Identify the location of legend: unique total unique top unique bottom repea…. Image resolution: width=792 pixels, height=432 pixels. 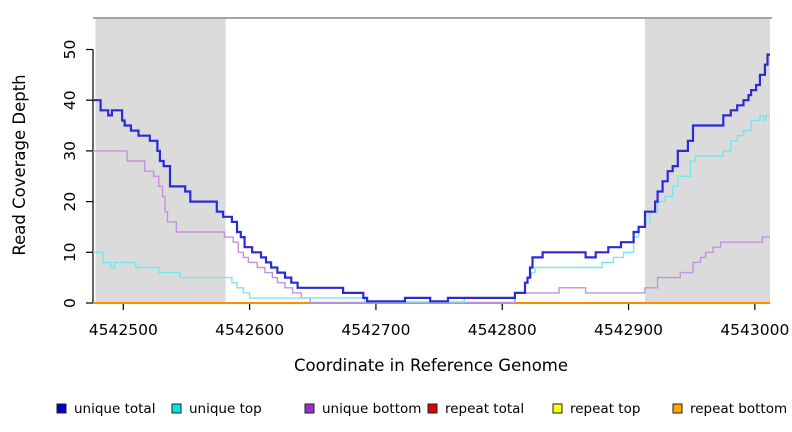
(421, 409).